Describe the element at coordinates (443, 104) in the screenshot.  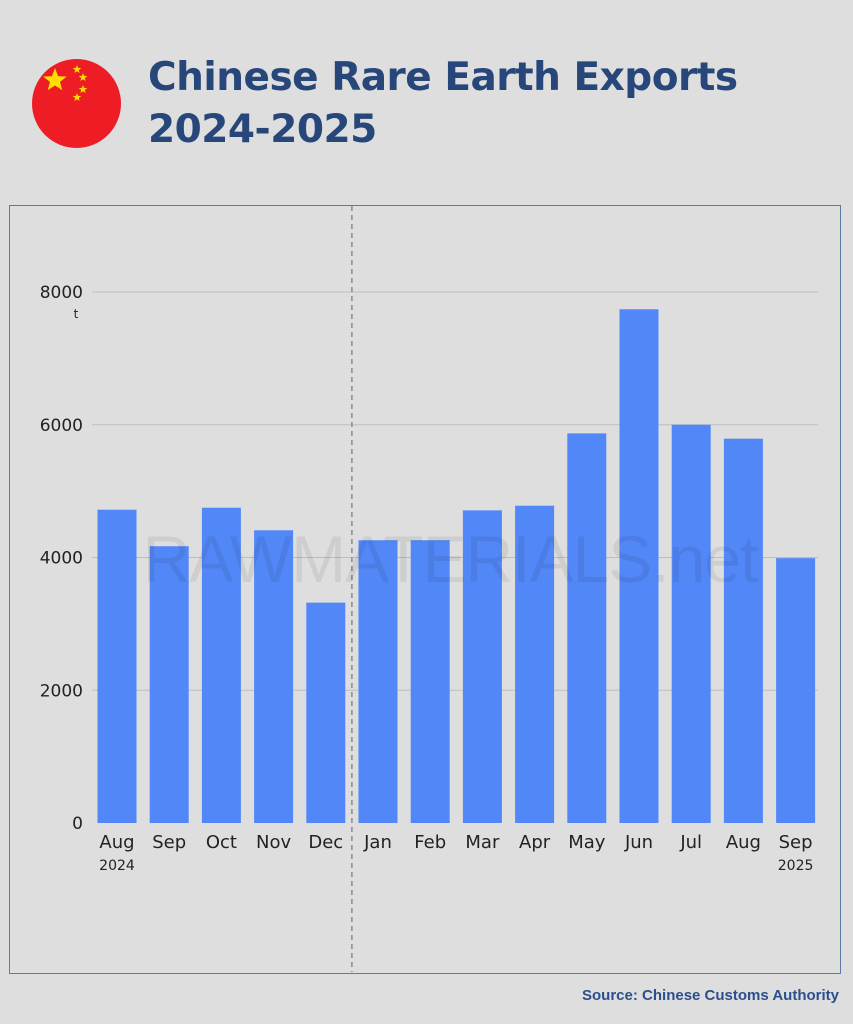
I see `chart-title: Chinese Rare Earth Exports 2024-2025` at that location.